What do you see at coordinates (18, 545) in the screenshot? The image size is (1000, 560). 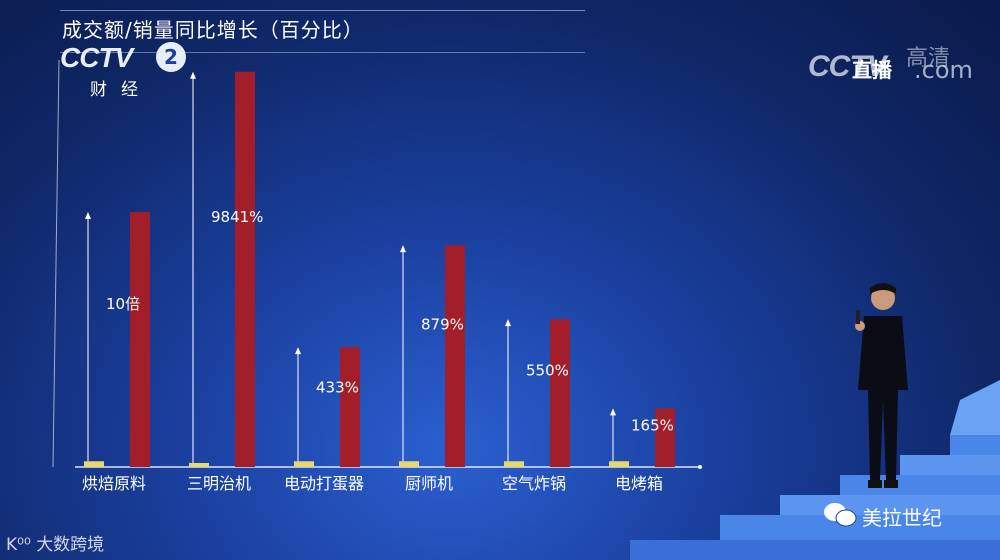 I see `watermark-dashu-mark: K⁰⁰` at bounding box center [18, 545].